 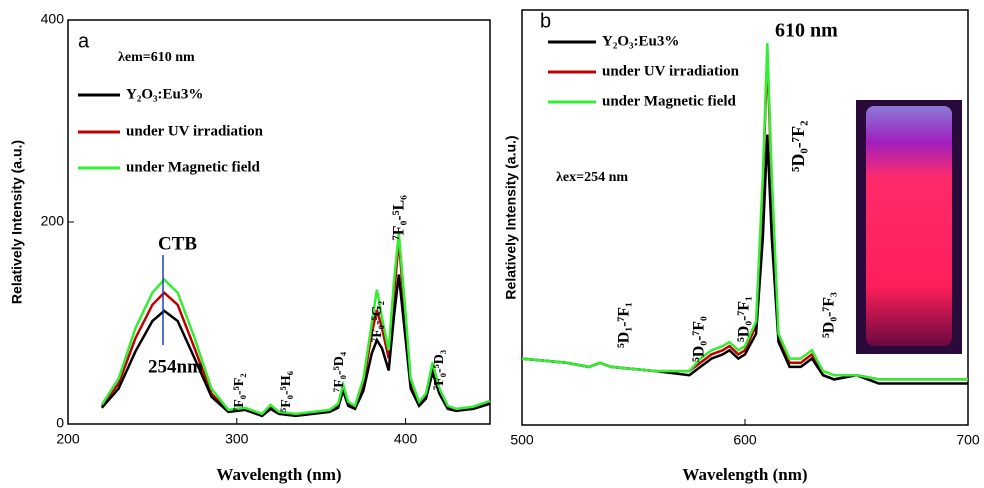 I want to click on x-tick-label: 400, so click(x=406, y=439).